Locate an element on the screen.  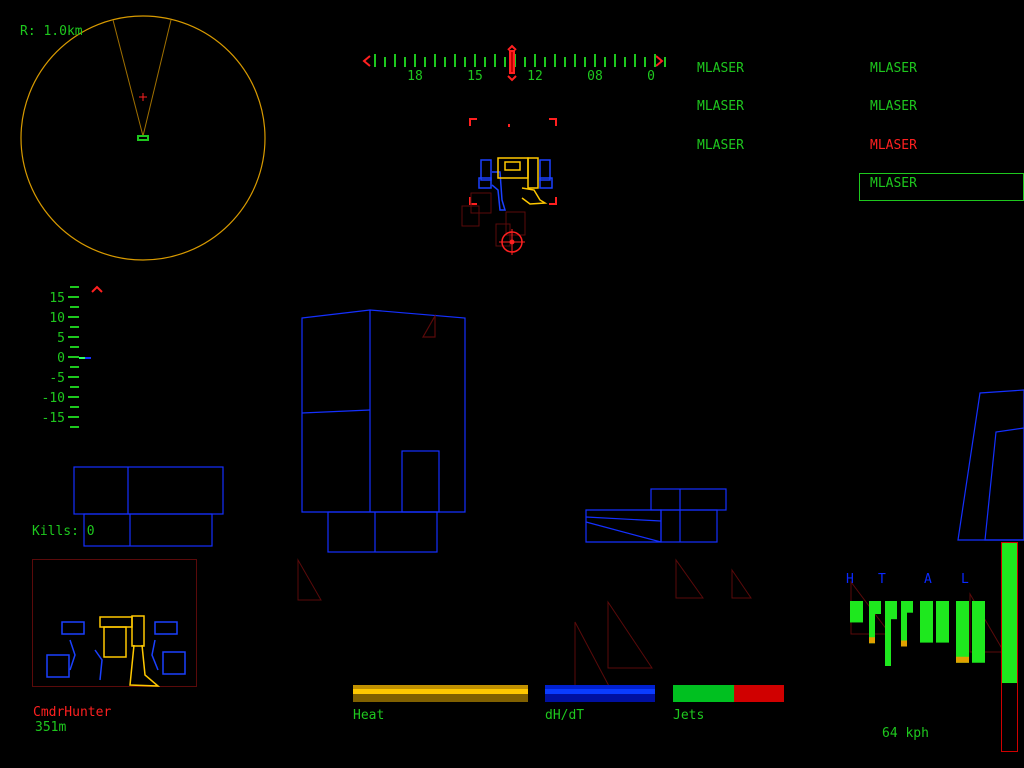
radar-enemy-blip is located at coordinates (143, 97).